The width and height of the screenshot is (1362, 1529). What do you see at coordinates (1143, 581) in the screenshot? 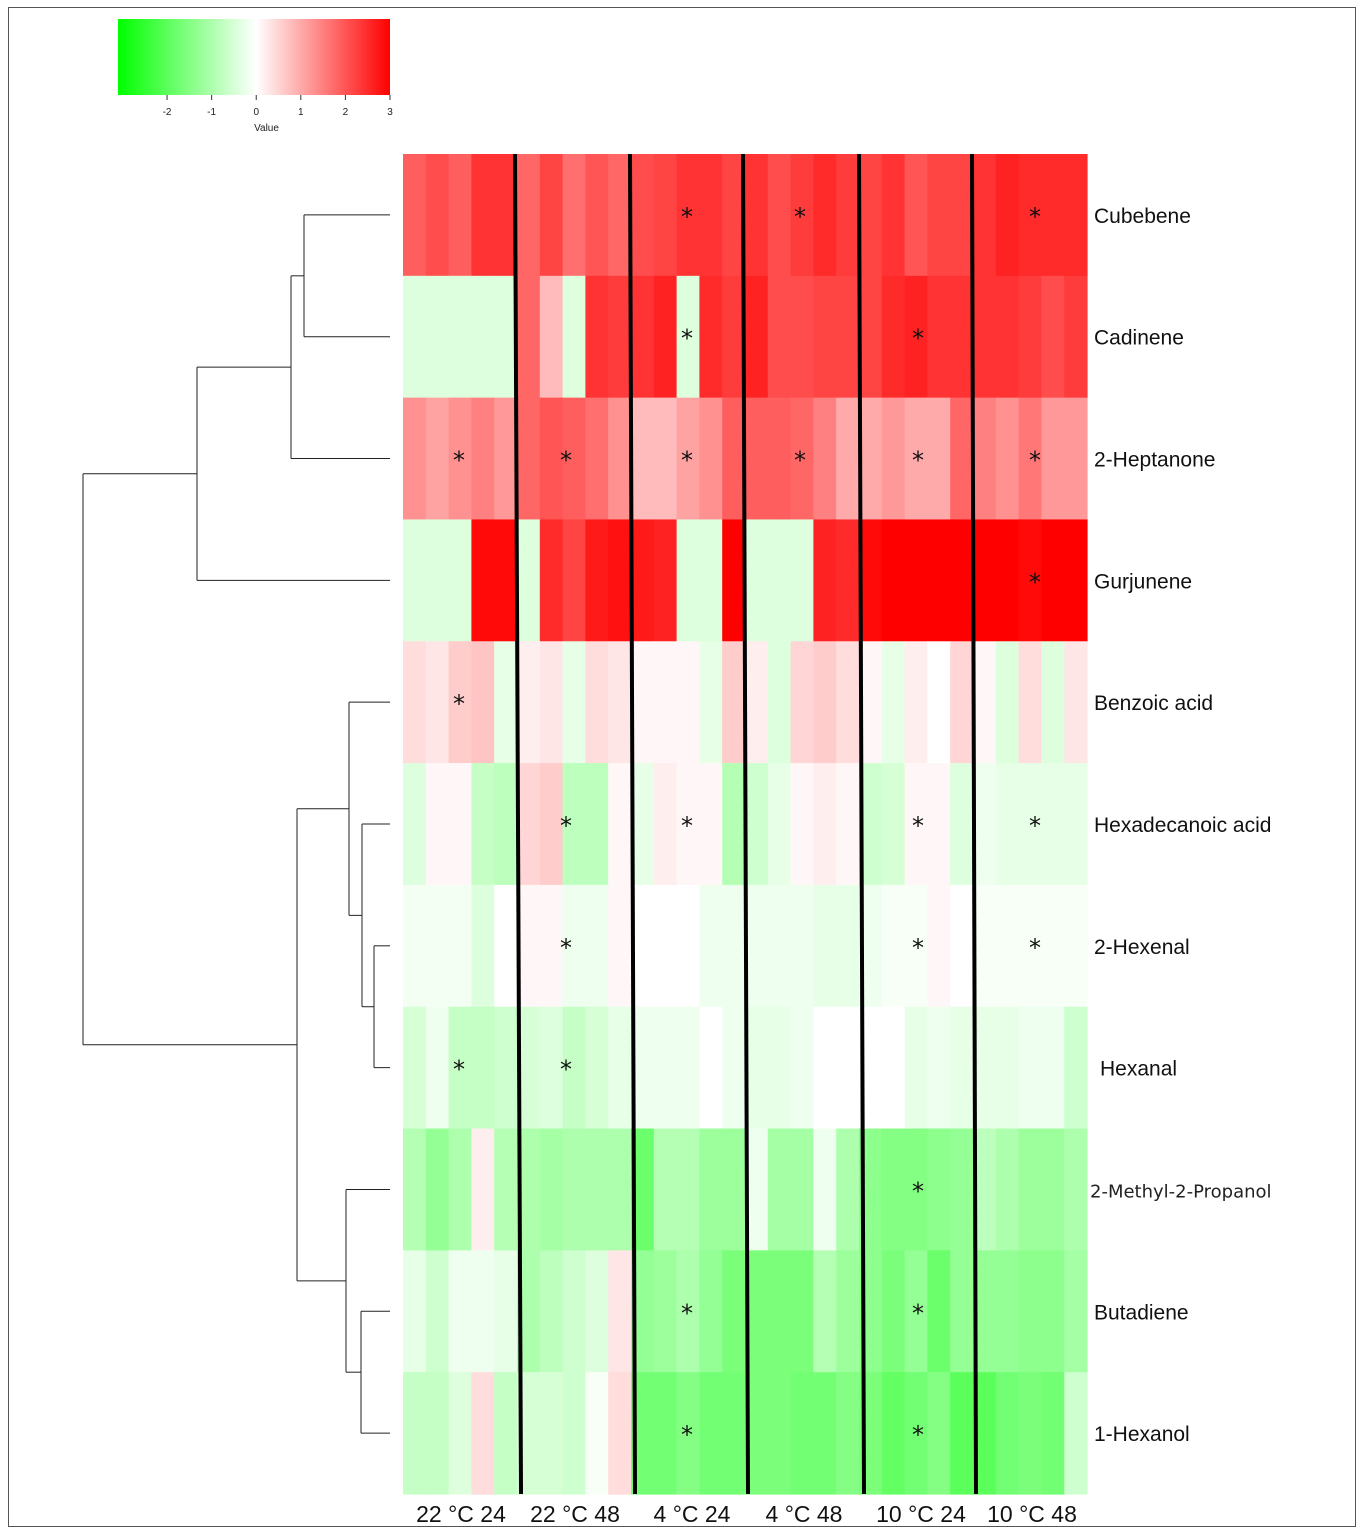
I see `row-label: Gurjunene` at bounding box center [1143, 581].